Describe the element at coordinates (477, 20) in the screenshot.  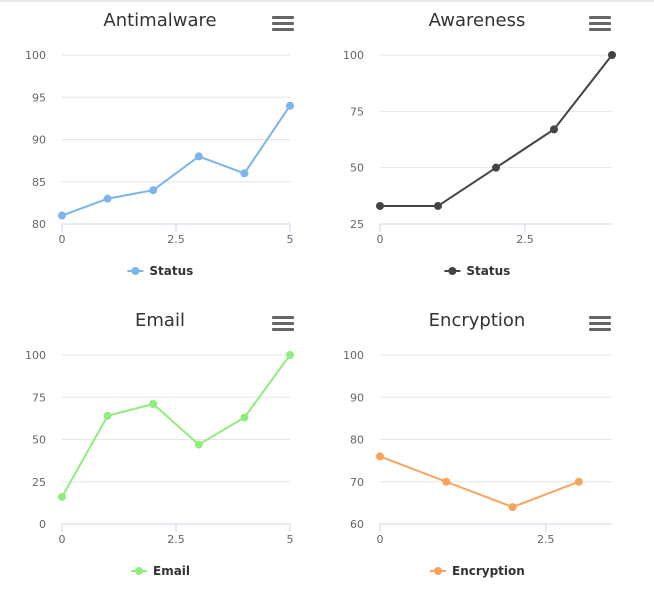
I see `chart-title: Awareness` at that location.